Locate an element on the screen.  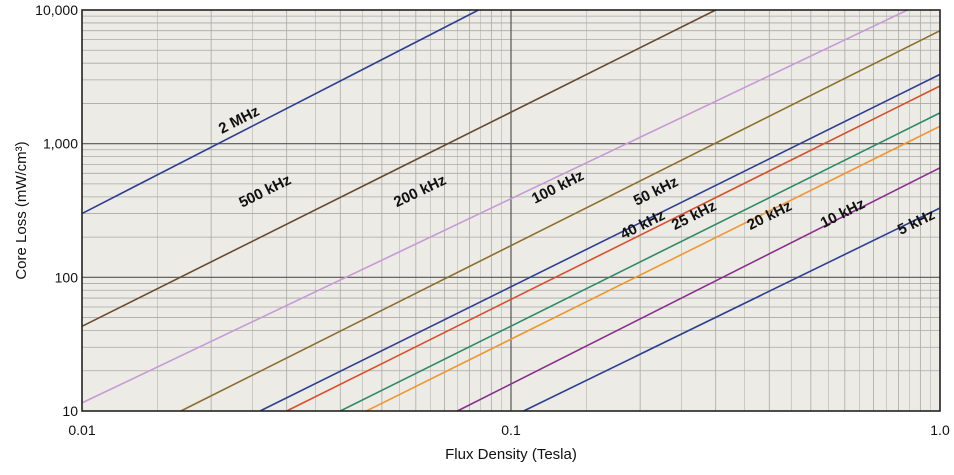
y-tick-label: 100 is located at coordinates (67, 277).